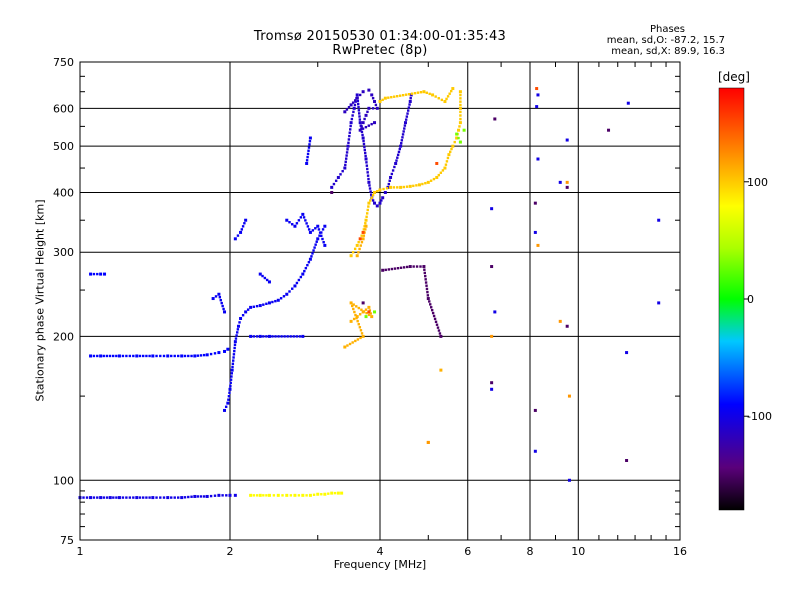 This screenshot has height=600, width=800. Describe the element at coordinates (380, 50) in the screenshot. I see `chart-subtitle: RwPretec (8p)` at that location.